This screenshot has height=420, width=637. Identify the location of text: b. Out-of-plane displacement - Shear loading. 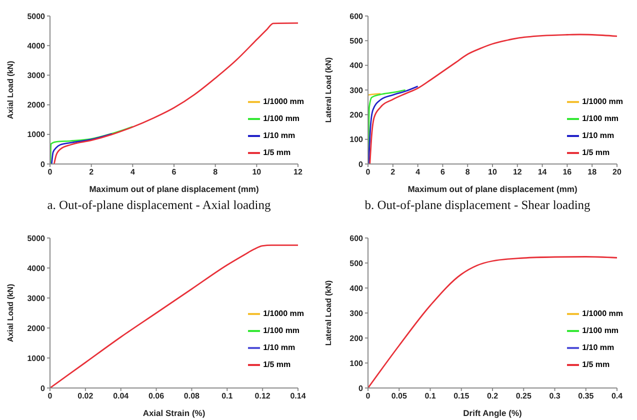
(478, 205).